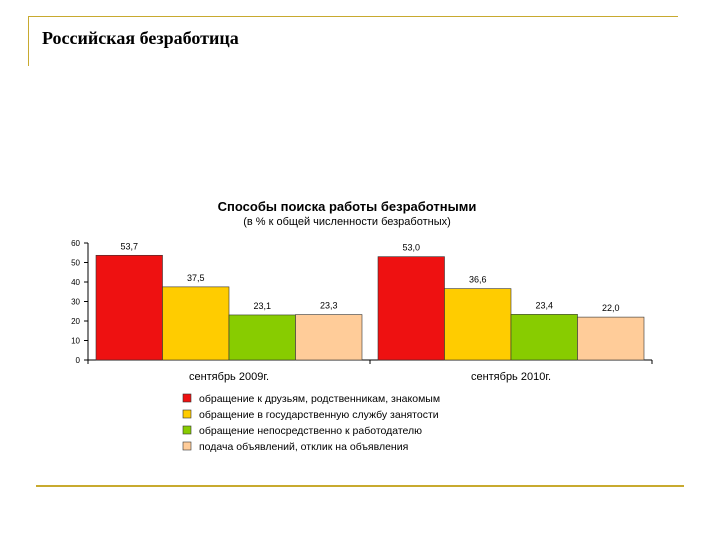 The image size is (720, 540). I want to click on data-label: 37,5, so click(196, 278).